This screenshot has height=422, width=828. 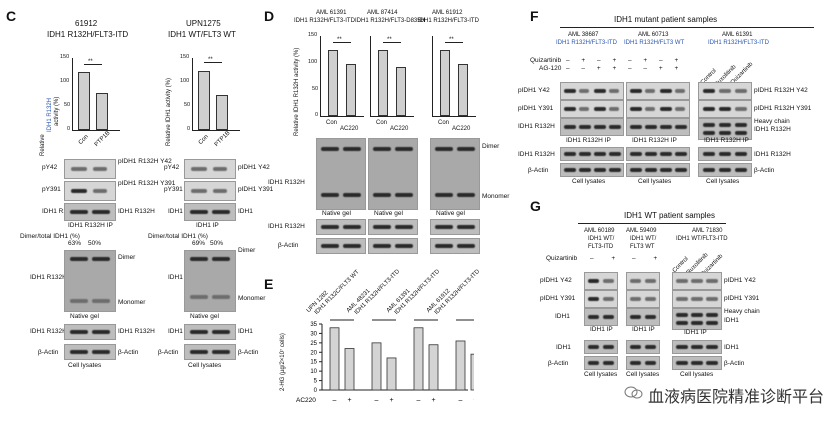 I want to click on g-row-label: IDH1, so click(x=562, y=316).